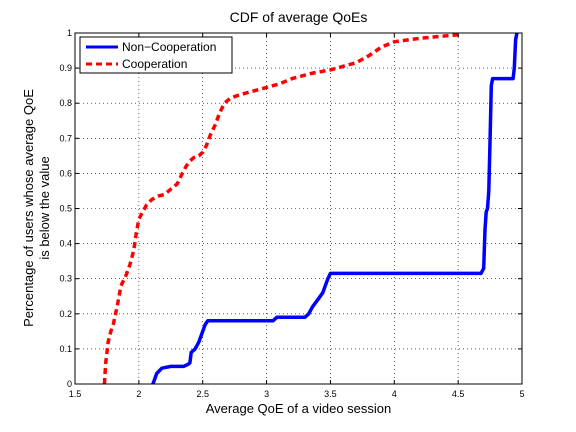 Image resolution: width=576 pixels, height=432 pixels. Describe the element at coordinates (299, 408) in the screenshot. I see `x-axis-label: Average QoE of a video session` at that location.